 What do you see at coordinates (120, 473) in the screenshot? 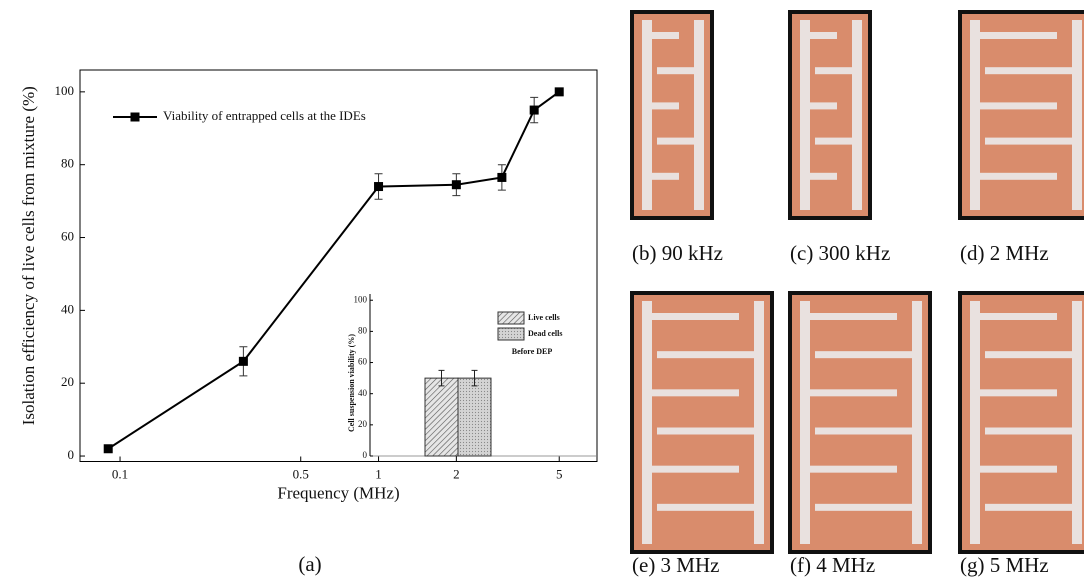
I see `x-tick-label: 0.1` at bounding box center [120, 473].